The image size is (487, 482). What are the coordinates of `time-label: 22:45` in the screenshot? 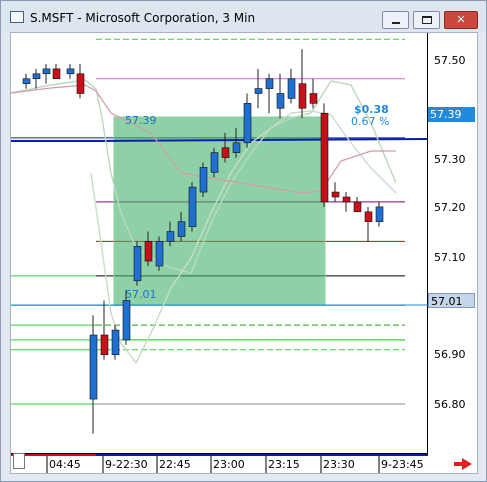 It's located at (175, 464).